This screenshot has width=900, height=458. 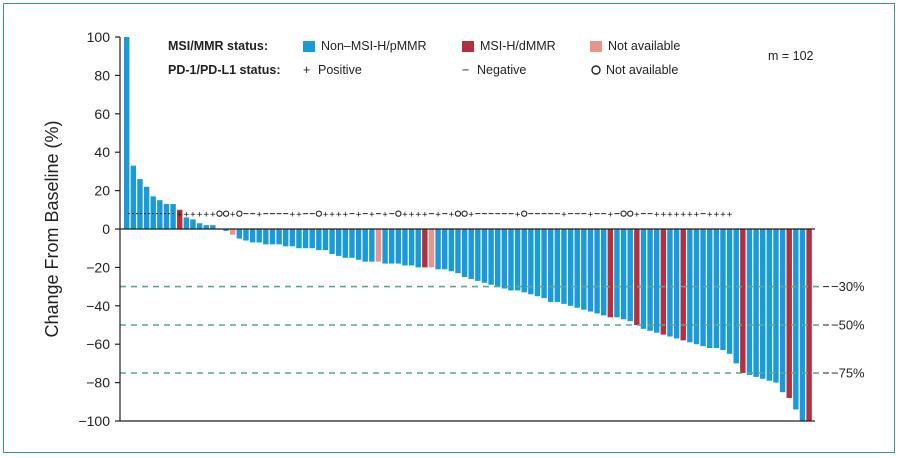 What do you see at coordinates (224, 70) in the screenshot?
I see `pd-legend-heading: PD-1/PD-L1 status:` at bounding box center [224, 70].